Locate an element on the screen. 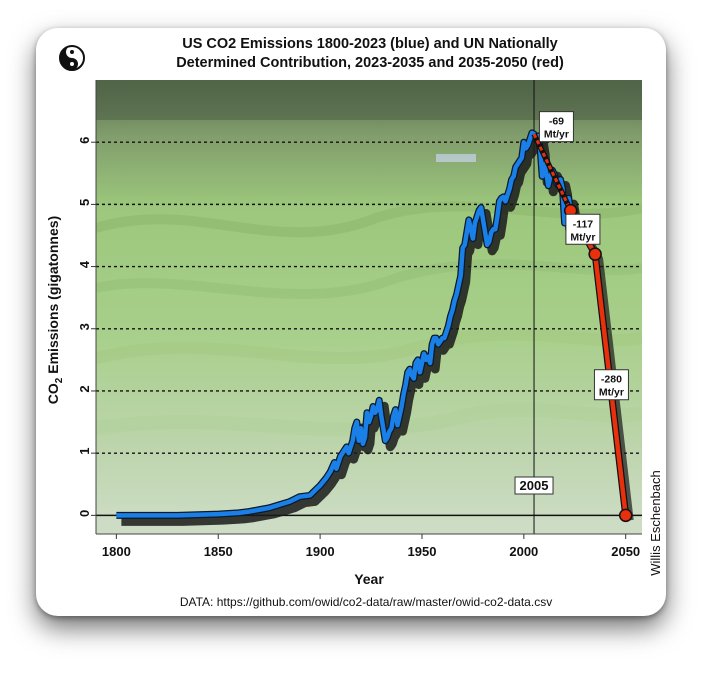 The height and width of the screenshot is (679, 720). reference-label-box is located at coordinates (534, 485).